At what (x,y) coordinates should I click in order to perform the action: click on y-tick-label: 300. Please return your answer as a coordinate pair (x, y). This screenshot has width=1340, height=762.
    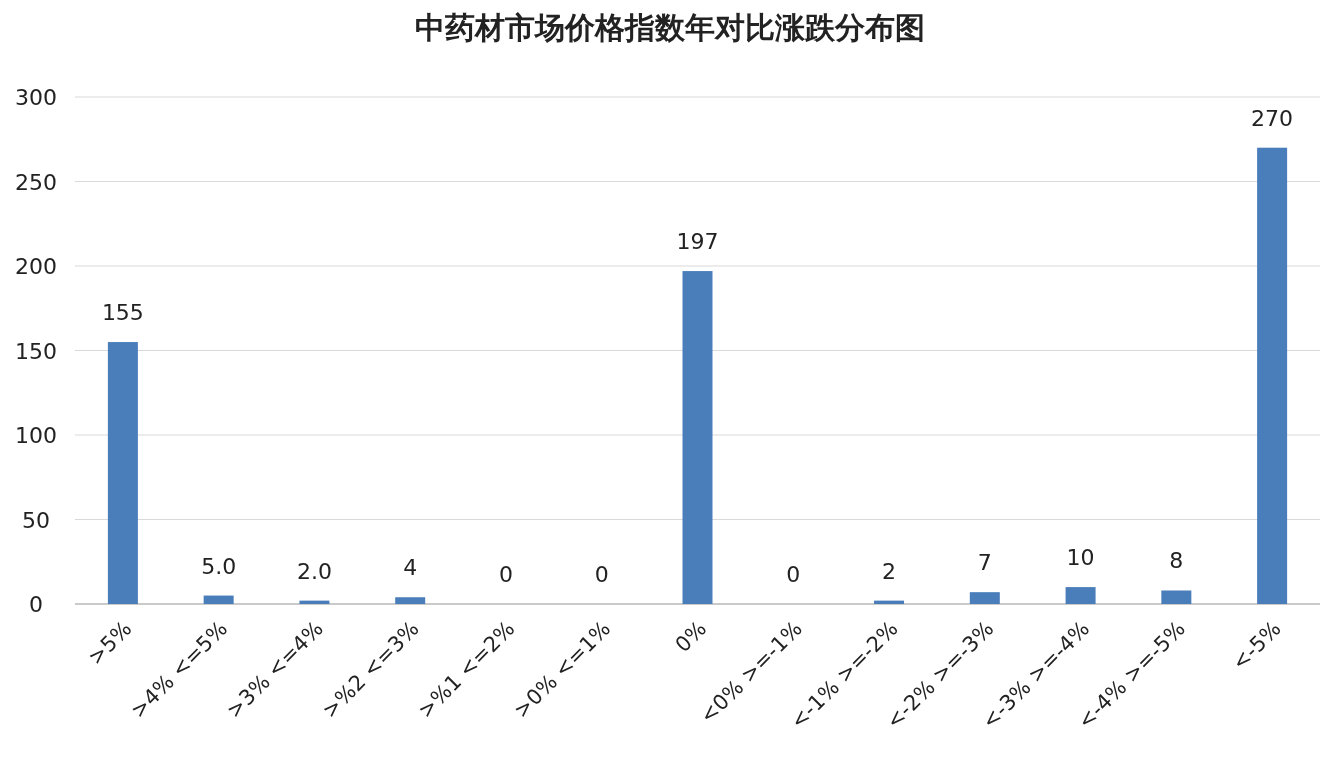
    Looking at the image, I should click on (36, 97).